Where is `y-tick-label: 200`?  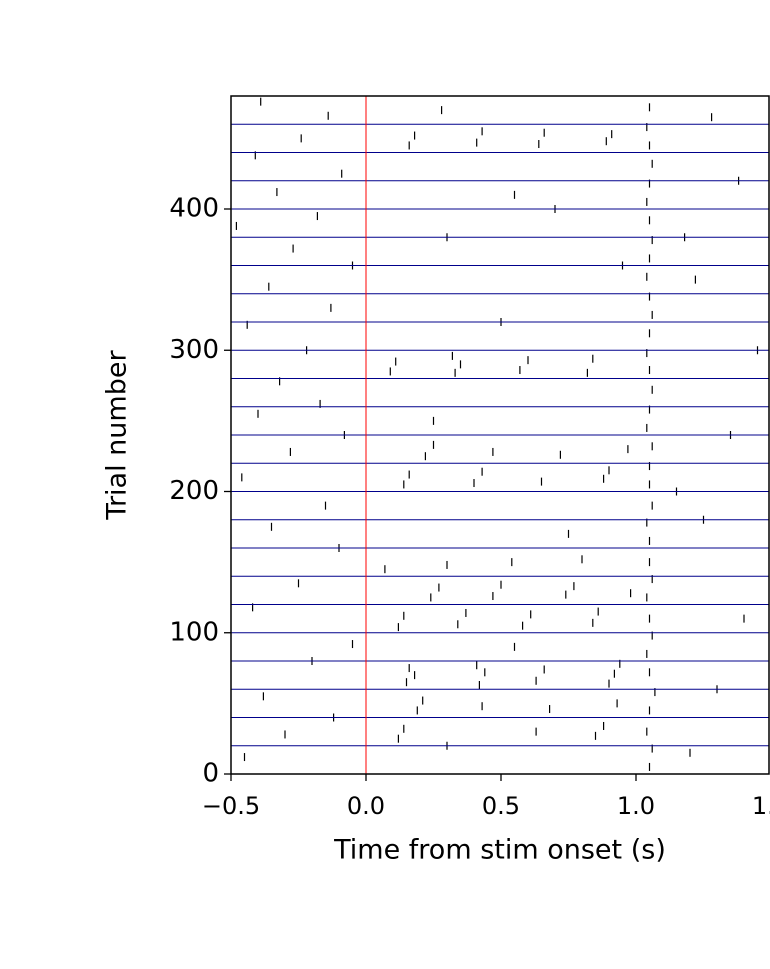 y-tick-label: 200 is located at coordinates (194, 491).